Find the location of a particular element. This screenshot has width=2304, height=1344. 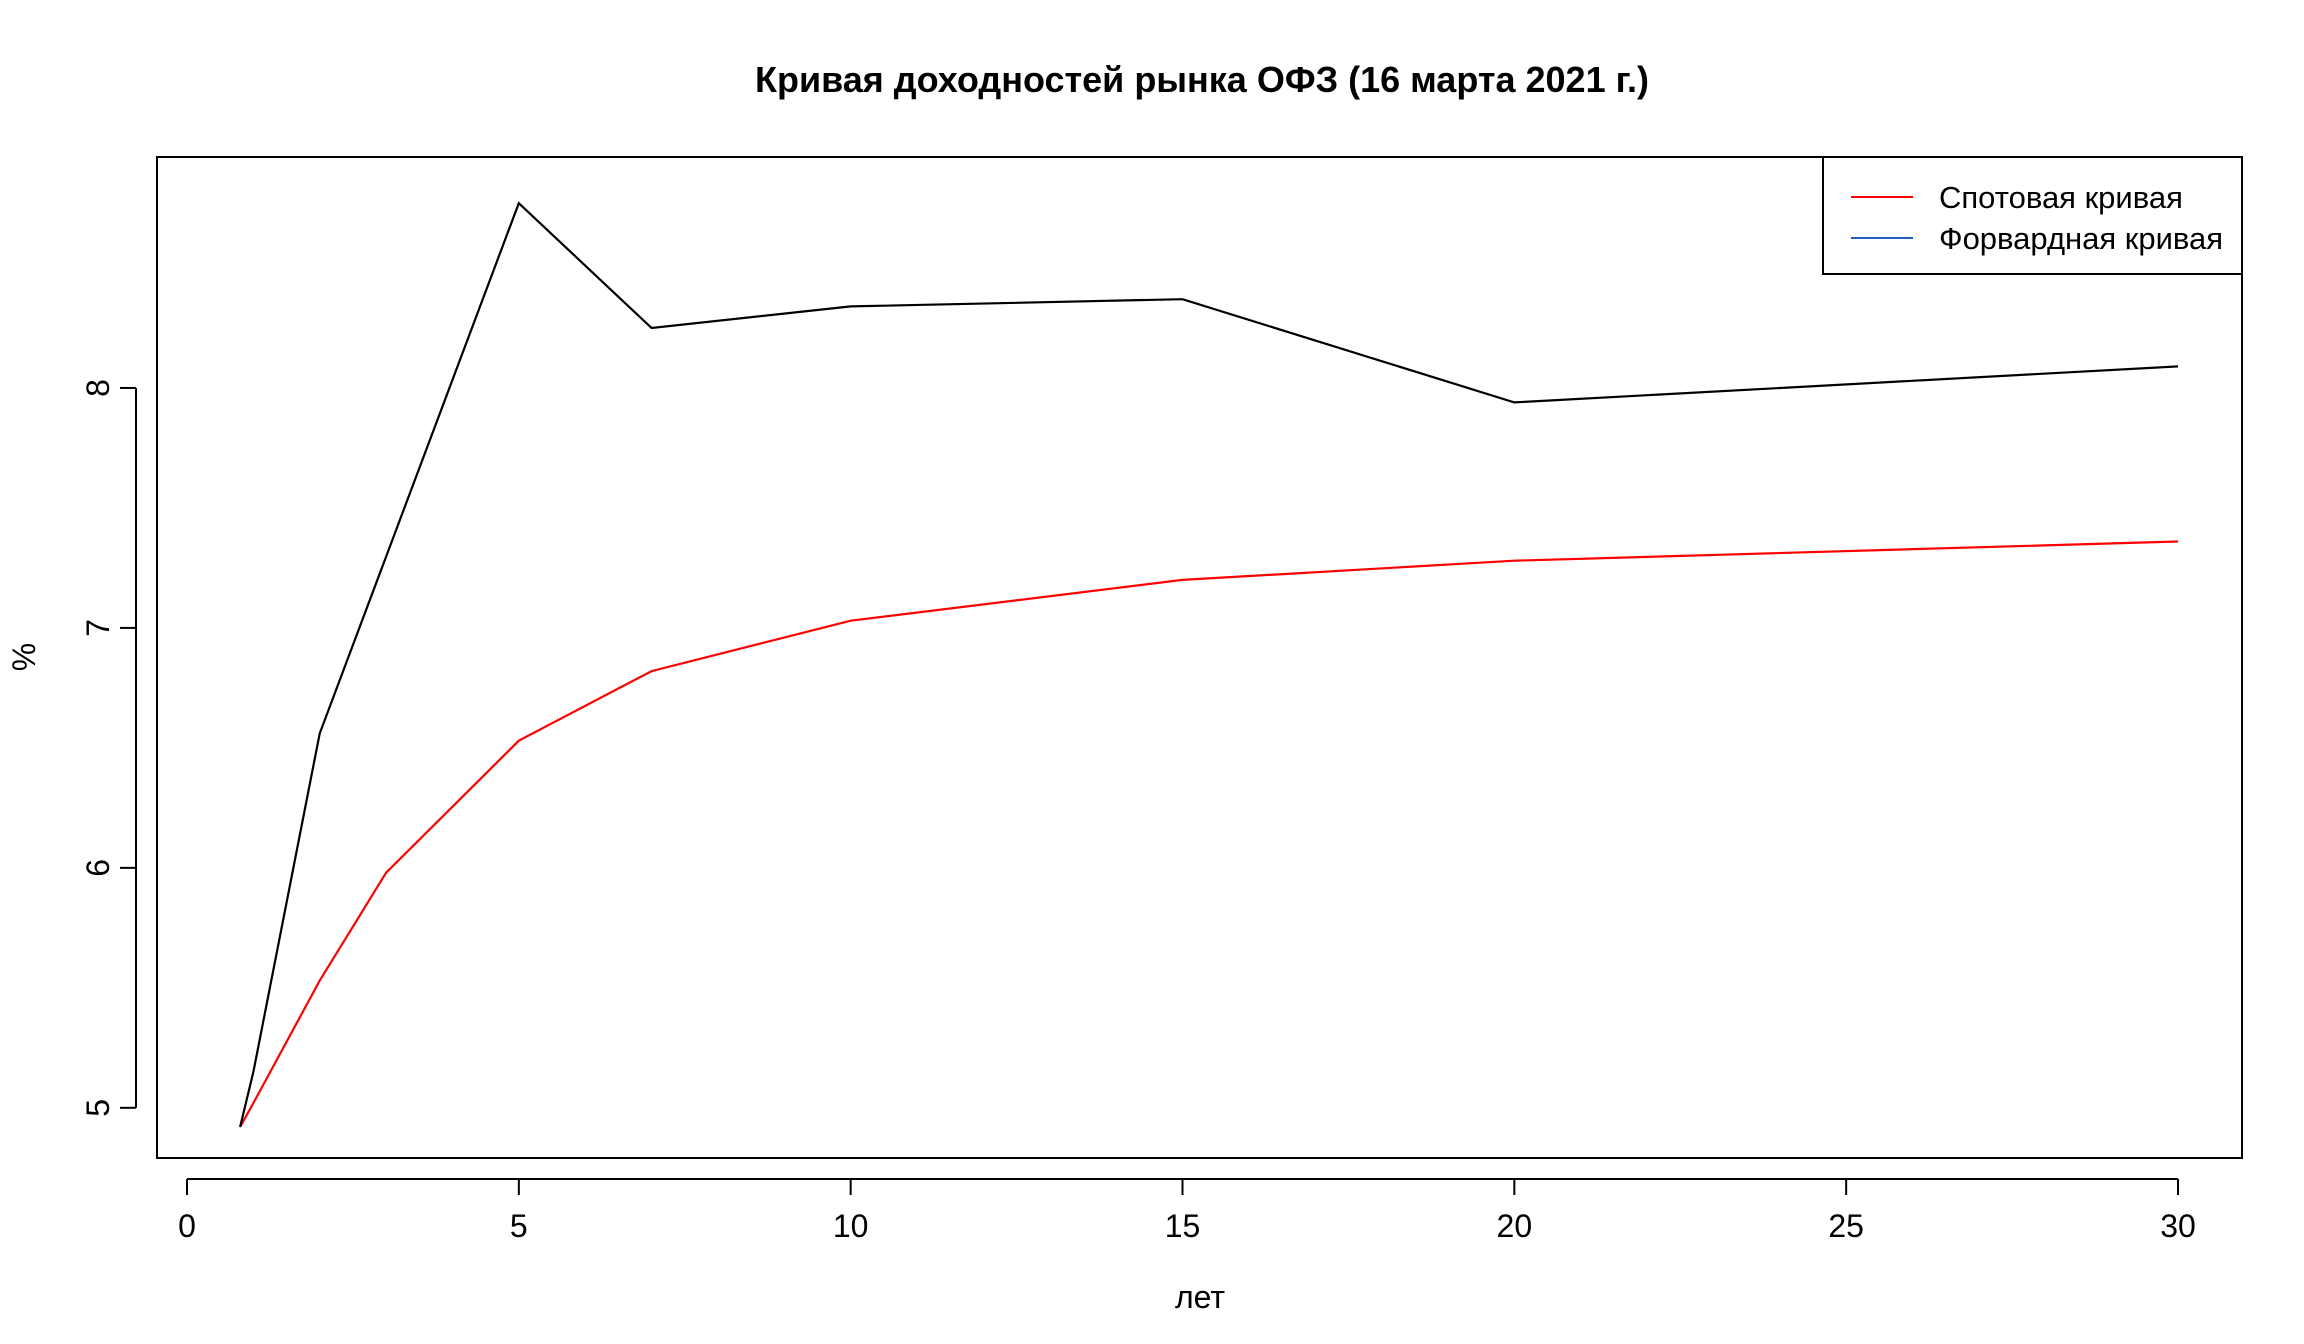

y-tick-label: 6 is located at coordinates (98, 868).